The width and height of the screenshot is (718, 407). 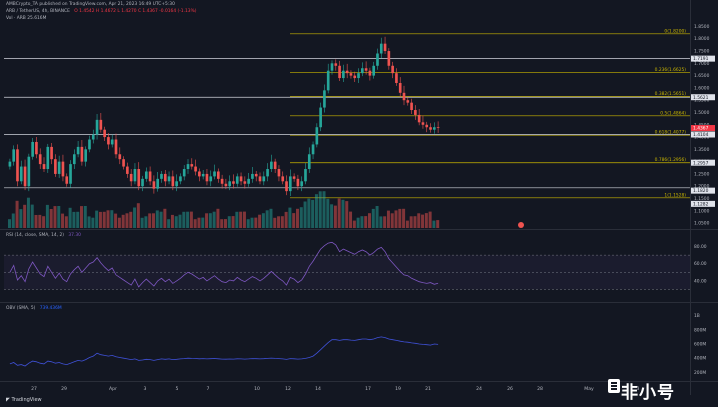 I want to click on price-tag-label: 1.4104, so click(x=701, y=135).